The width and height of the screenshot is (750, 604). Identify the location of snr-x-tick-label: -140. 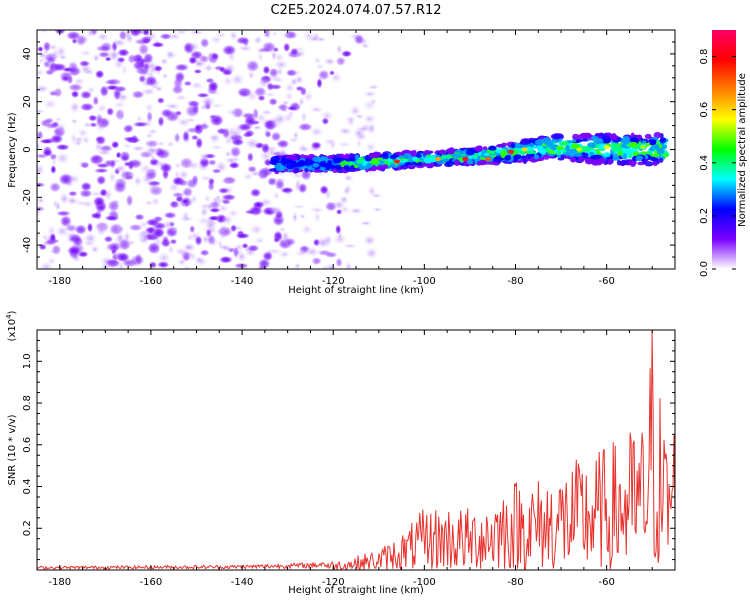
(242, 582).